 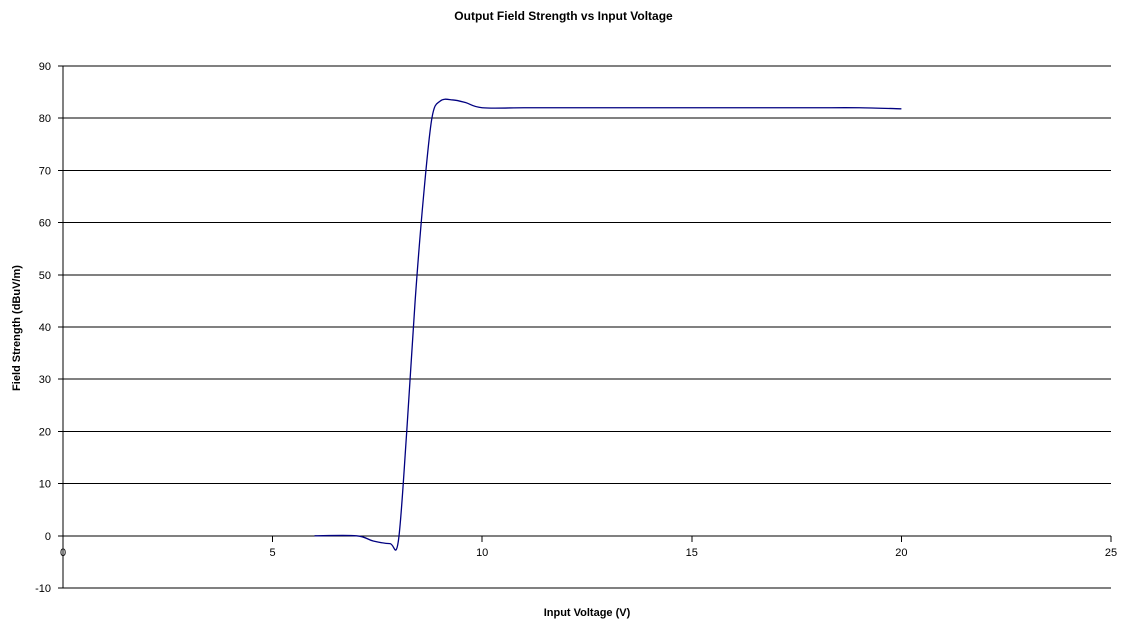 What do you see at coordinates (45, 432) in the screenshot?
I see `y-tick-label: 20` at bounding box center [45, 432].